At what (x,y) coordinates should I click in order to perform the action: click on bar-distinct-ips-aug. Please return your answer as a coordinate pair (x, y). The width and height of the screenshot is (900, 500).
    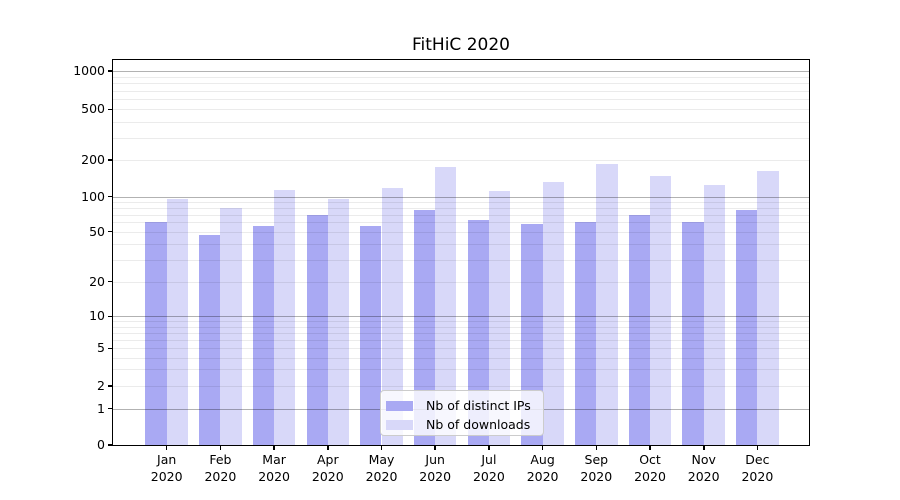
    Looking at the image, I should click on (532, 334).